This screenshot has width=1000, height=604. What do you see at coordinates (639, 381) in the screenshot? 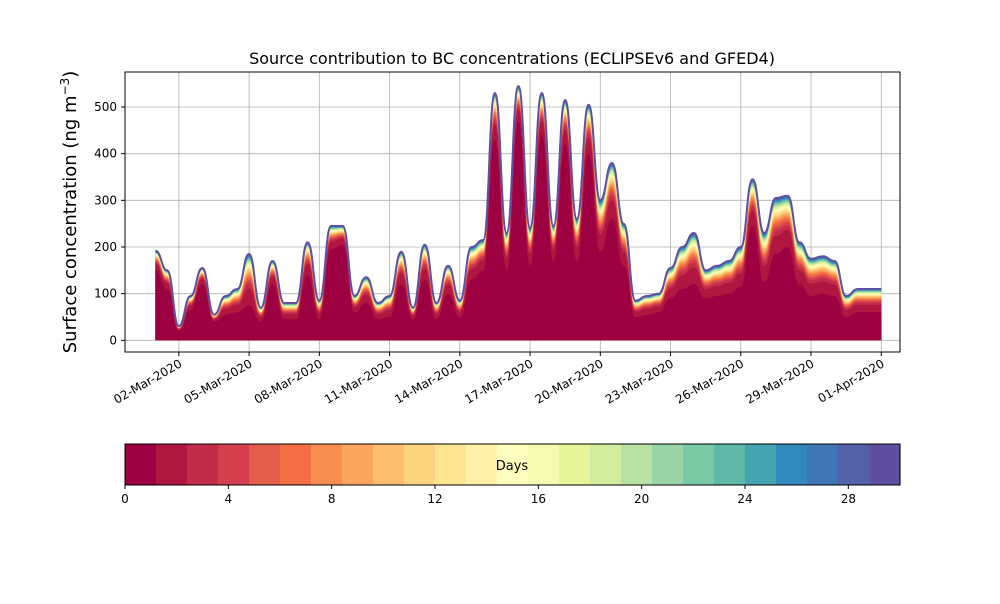
I see `x-tick-label: 23-Mar-2020` at bounding box center [639, 381].